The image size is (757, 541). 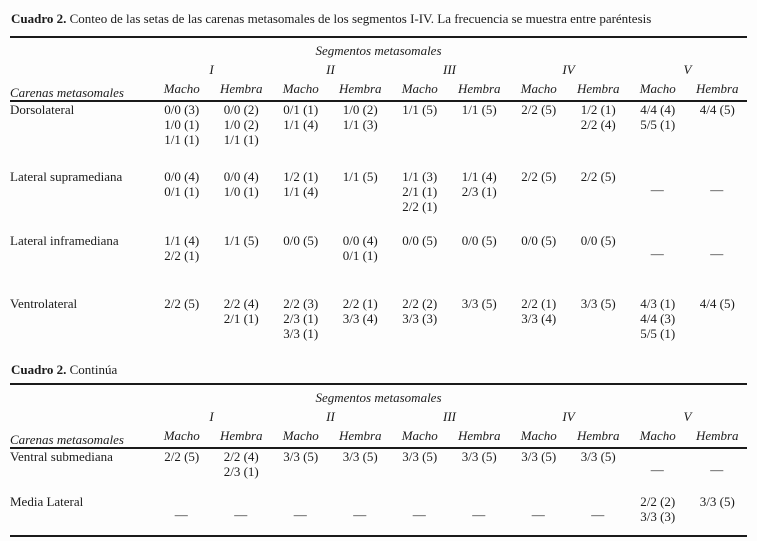 What do you see at coordinates (301, 184) in the screenshot?
I see `table-cell: 1/2 (1) 1/1 (4)` at bounding box center [301, 184].